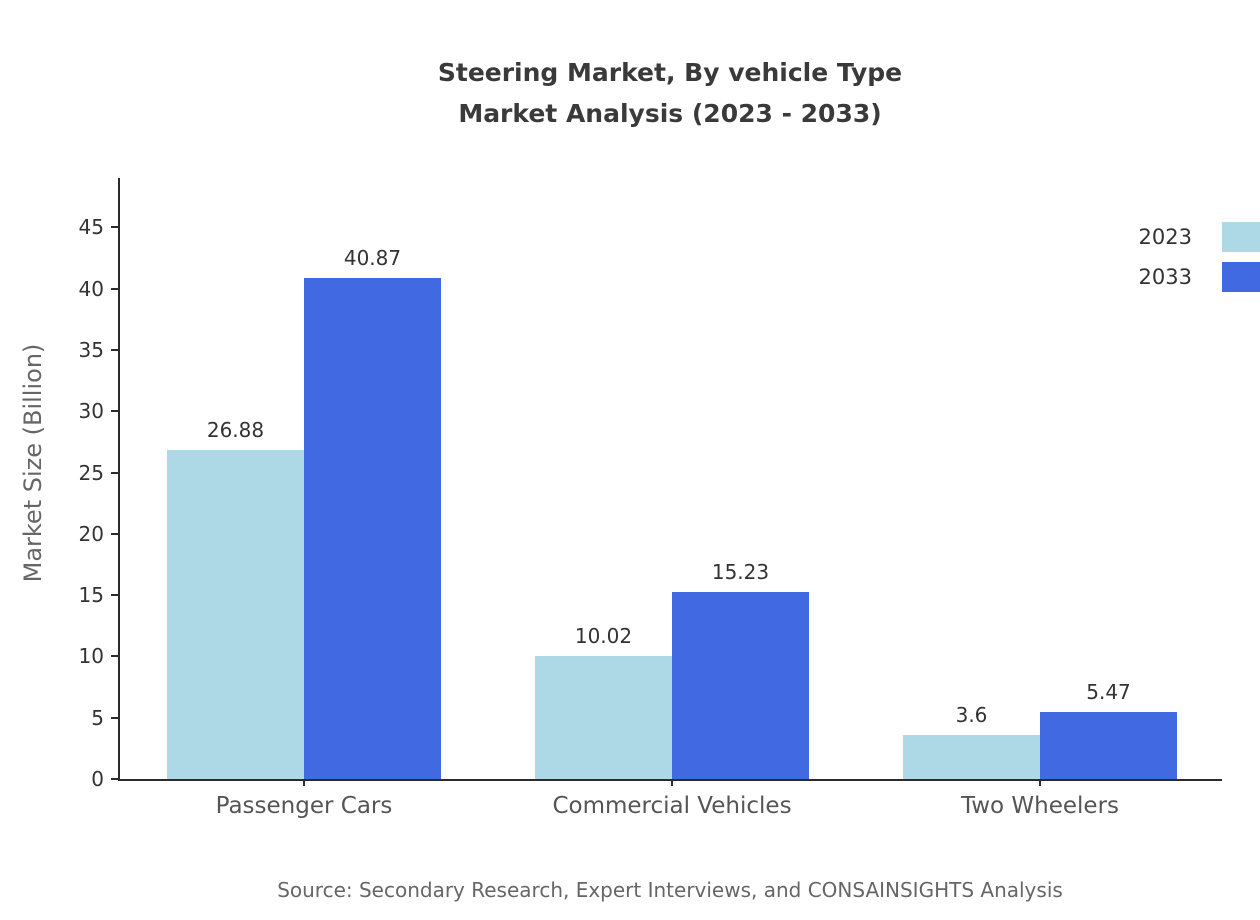  I want to click on y-tick-label: 25, so click(91, 472).